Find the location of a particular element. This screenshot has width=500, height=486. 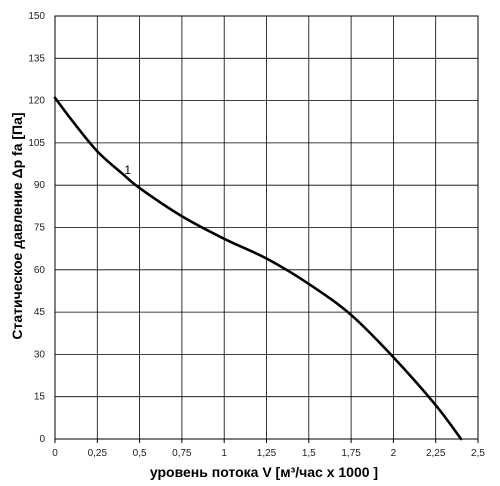

x-tick-label: 1,5 is located at coordinates (309, 453).